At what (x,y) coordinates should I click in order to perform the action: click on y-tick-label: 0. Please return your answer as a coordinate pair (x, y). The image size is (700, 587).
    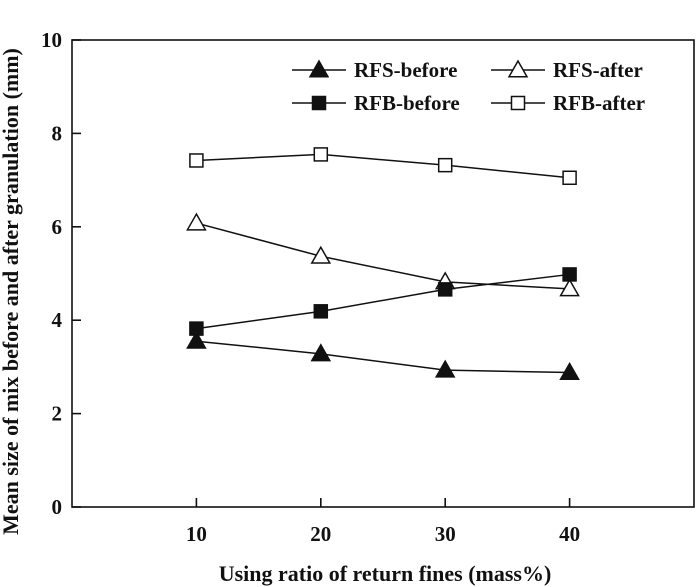
    Looking at the image, I should click on (57, 507).